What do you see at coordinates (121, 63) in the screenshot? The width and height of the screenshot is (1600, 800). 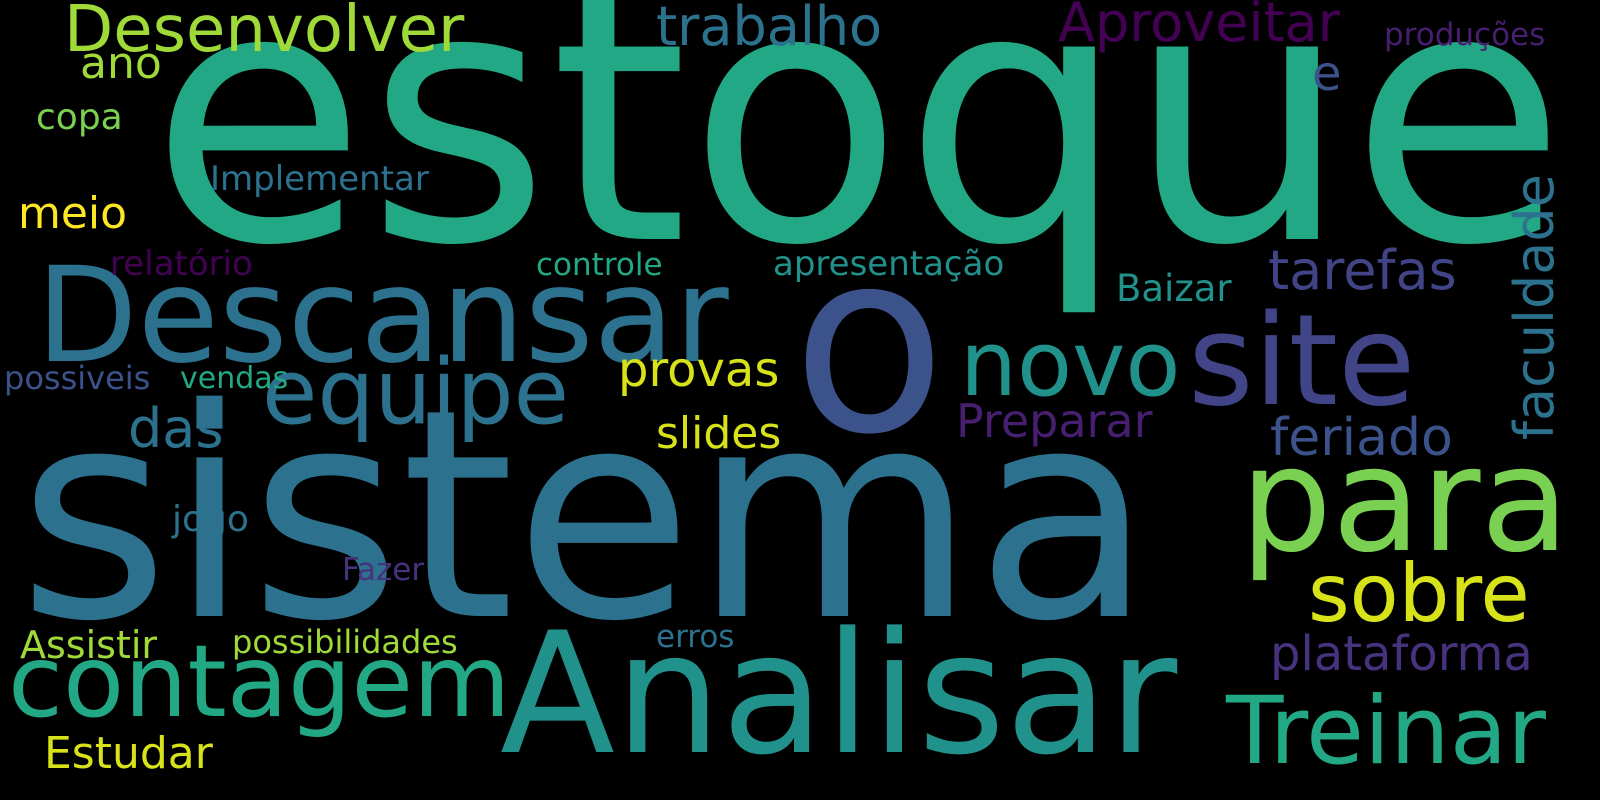 I see `word-ano: ano` at bounding box center [121, 63].